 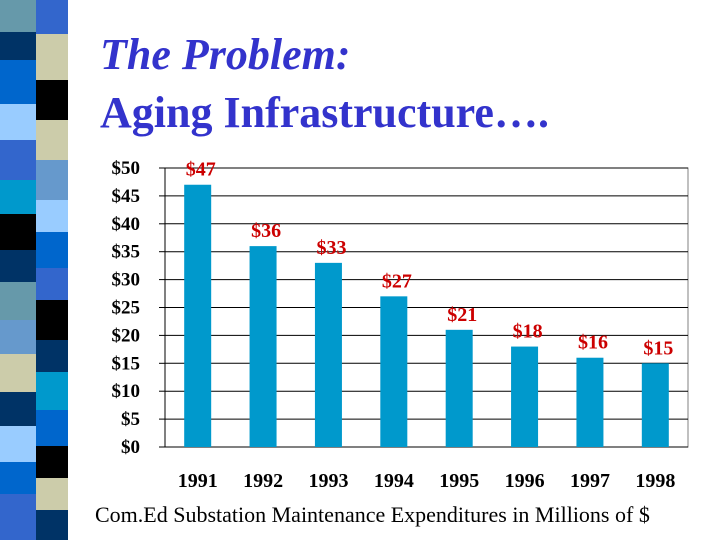 What do you see at coordinates (126, 168) in the screenshot?
I see `y-tick-label: $50` at bounding box center [126, 168].